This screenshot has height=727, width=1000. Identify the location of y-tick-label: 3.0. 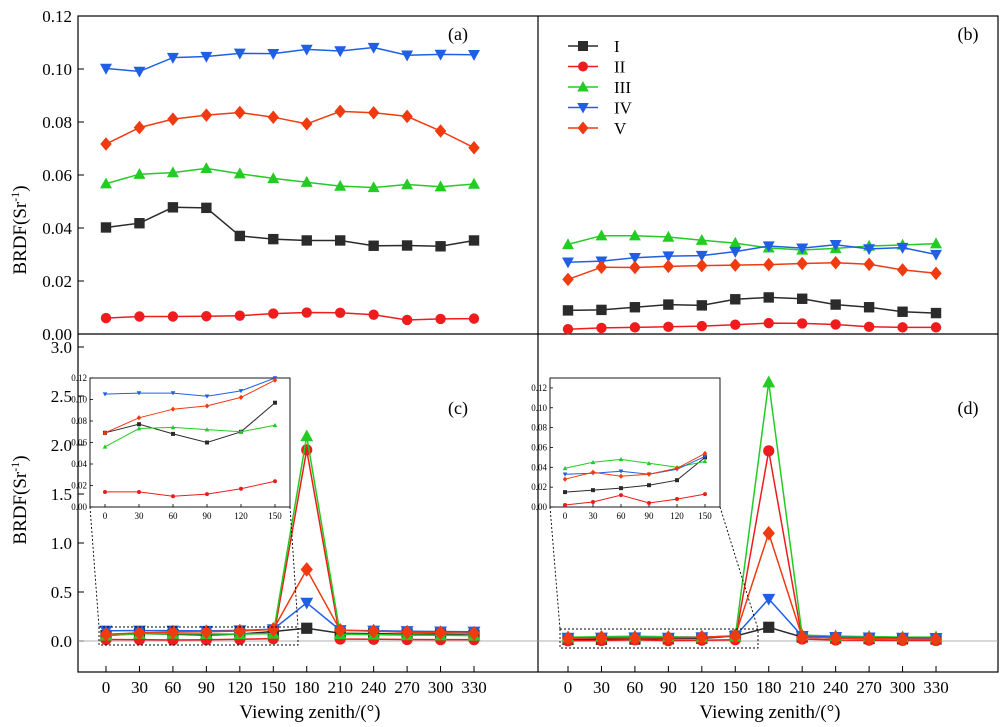
(61, 347).